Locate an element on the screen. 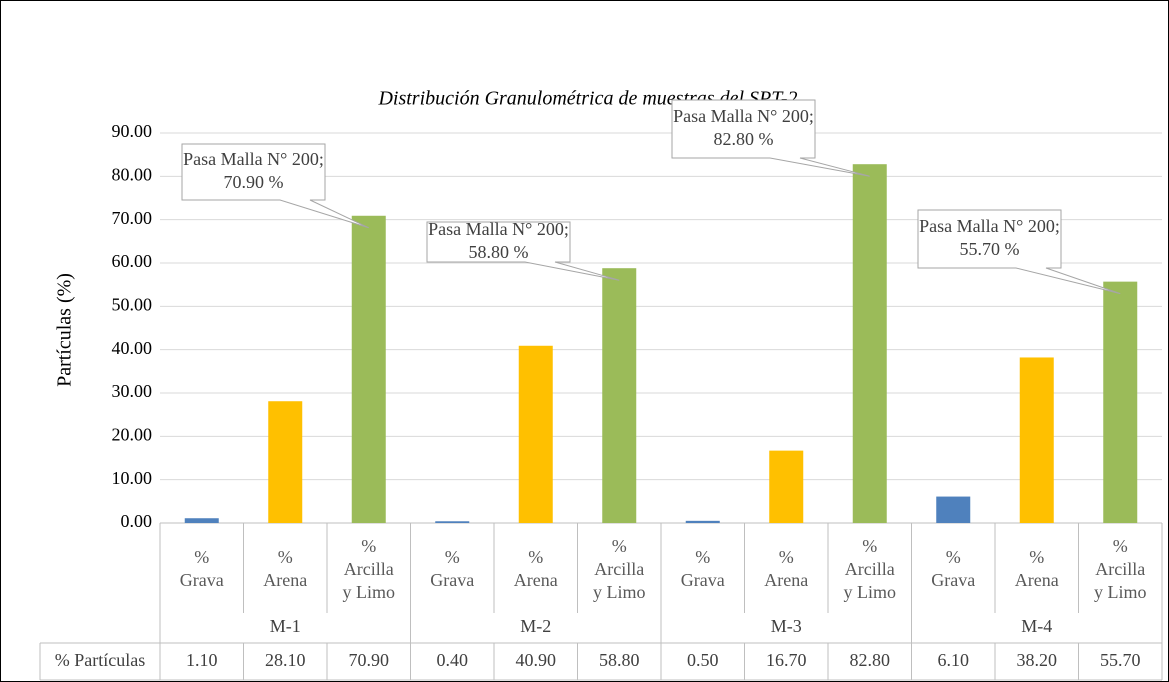 This screenshot has height=682, width=1169. table-row-header: % Partículas is located at coordinates (100, 660).